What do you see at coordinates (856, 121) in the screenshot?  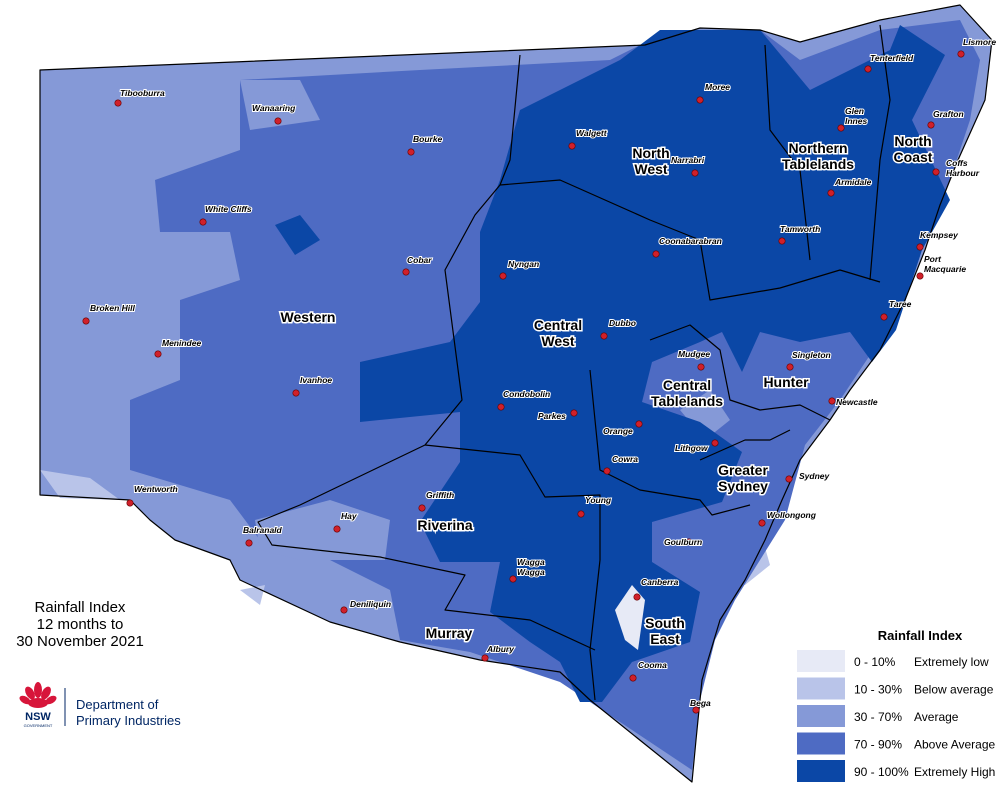 I see `town-label: Innes` at bounding box center [856, 121].